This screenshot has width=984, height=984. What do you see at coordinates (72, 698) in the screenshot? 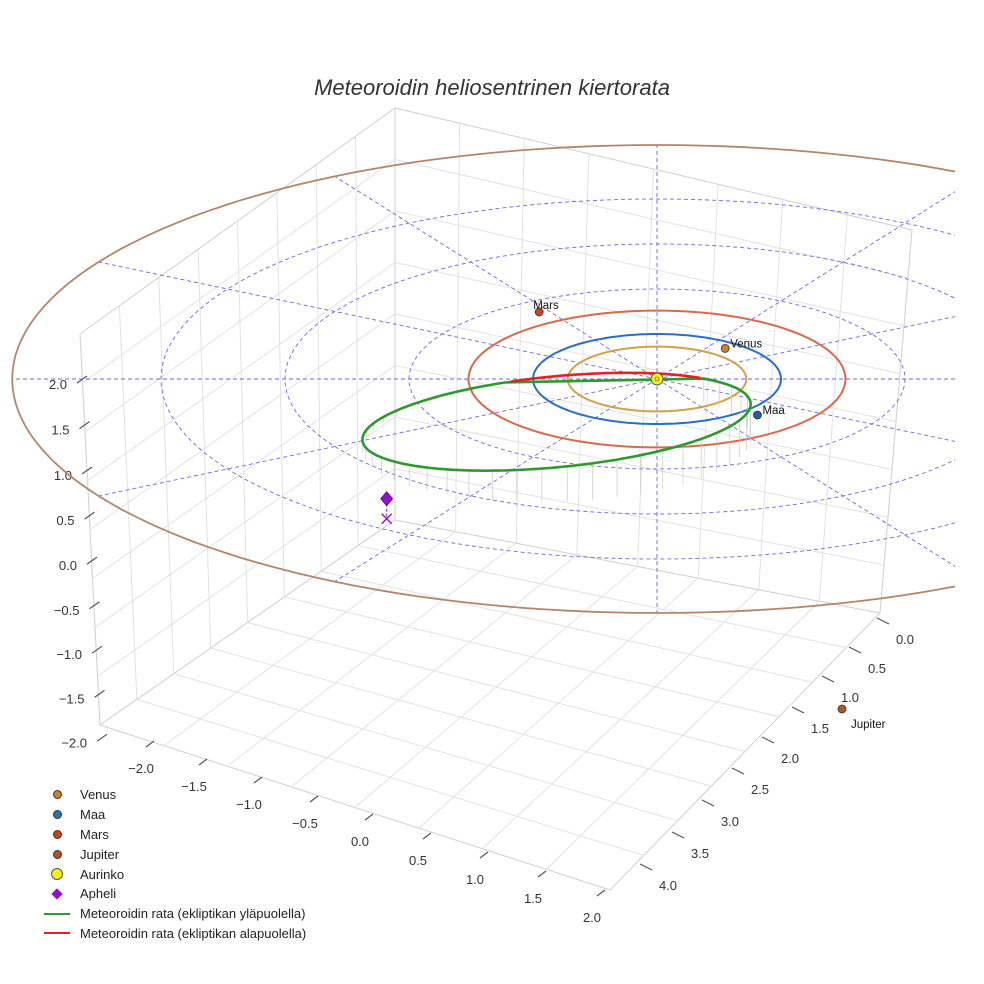
I see `z-tick-label: −1.5` at bounding box center [72, 698].